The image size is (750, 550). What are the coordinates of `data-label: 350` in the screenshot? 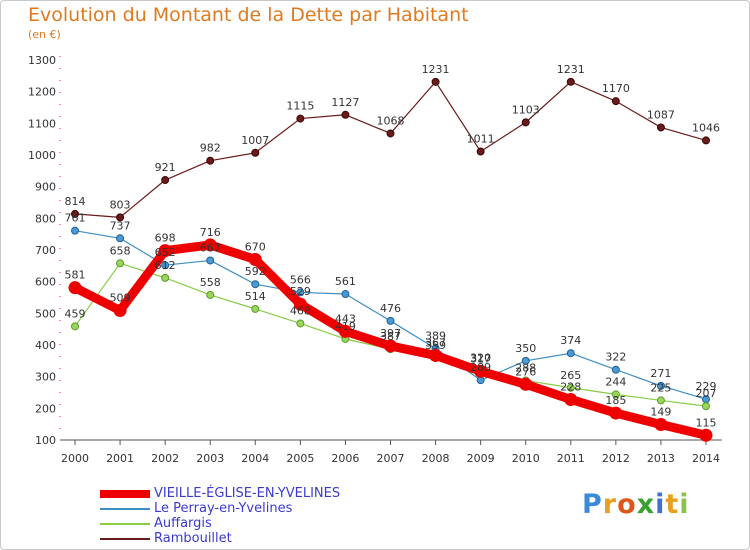 It's located at (525, 348).